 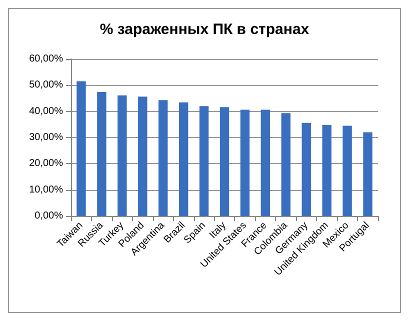 What do you see at coordinates (46, 164) in the screenshot?
I see `y-tick-label: 20,00%` at bounding box center [46, 164].